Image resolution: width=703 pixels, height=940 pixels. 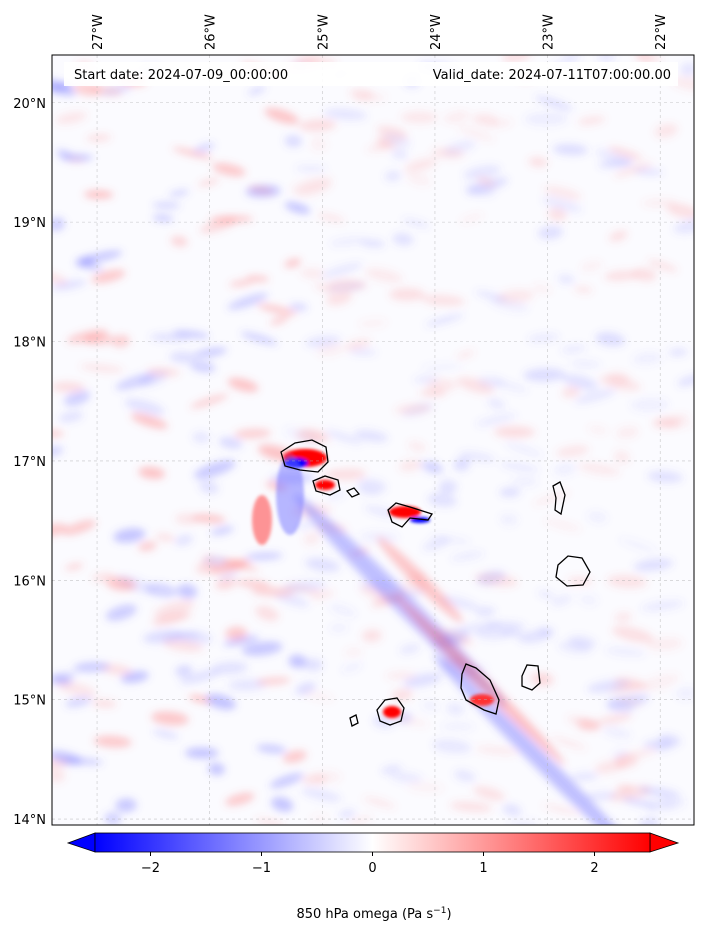 What do you see at coordinates (29, 581) in the screenshot?
I see `lat-tick-label: 16°N` at bounding box center [29, 581].